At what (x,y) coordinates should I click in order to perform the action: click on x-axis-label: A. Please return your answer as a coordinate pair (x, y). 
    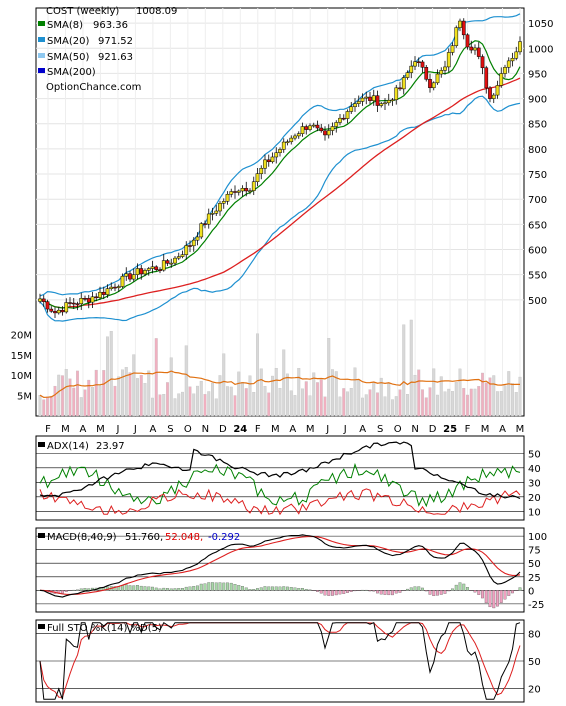
    Looking at the image, I should click on (292, 429).